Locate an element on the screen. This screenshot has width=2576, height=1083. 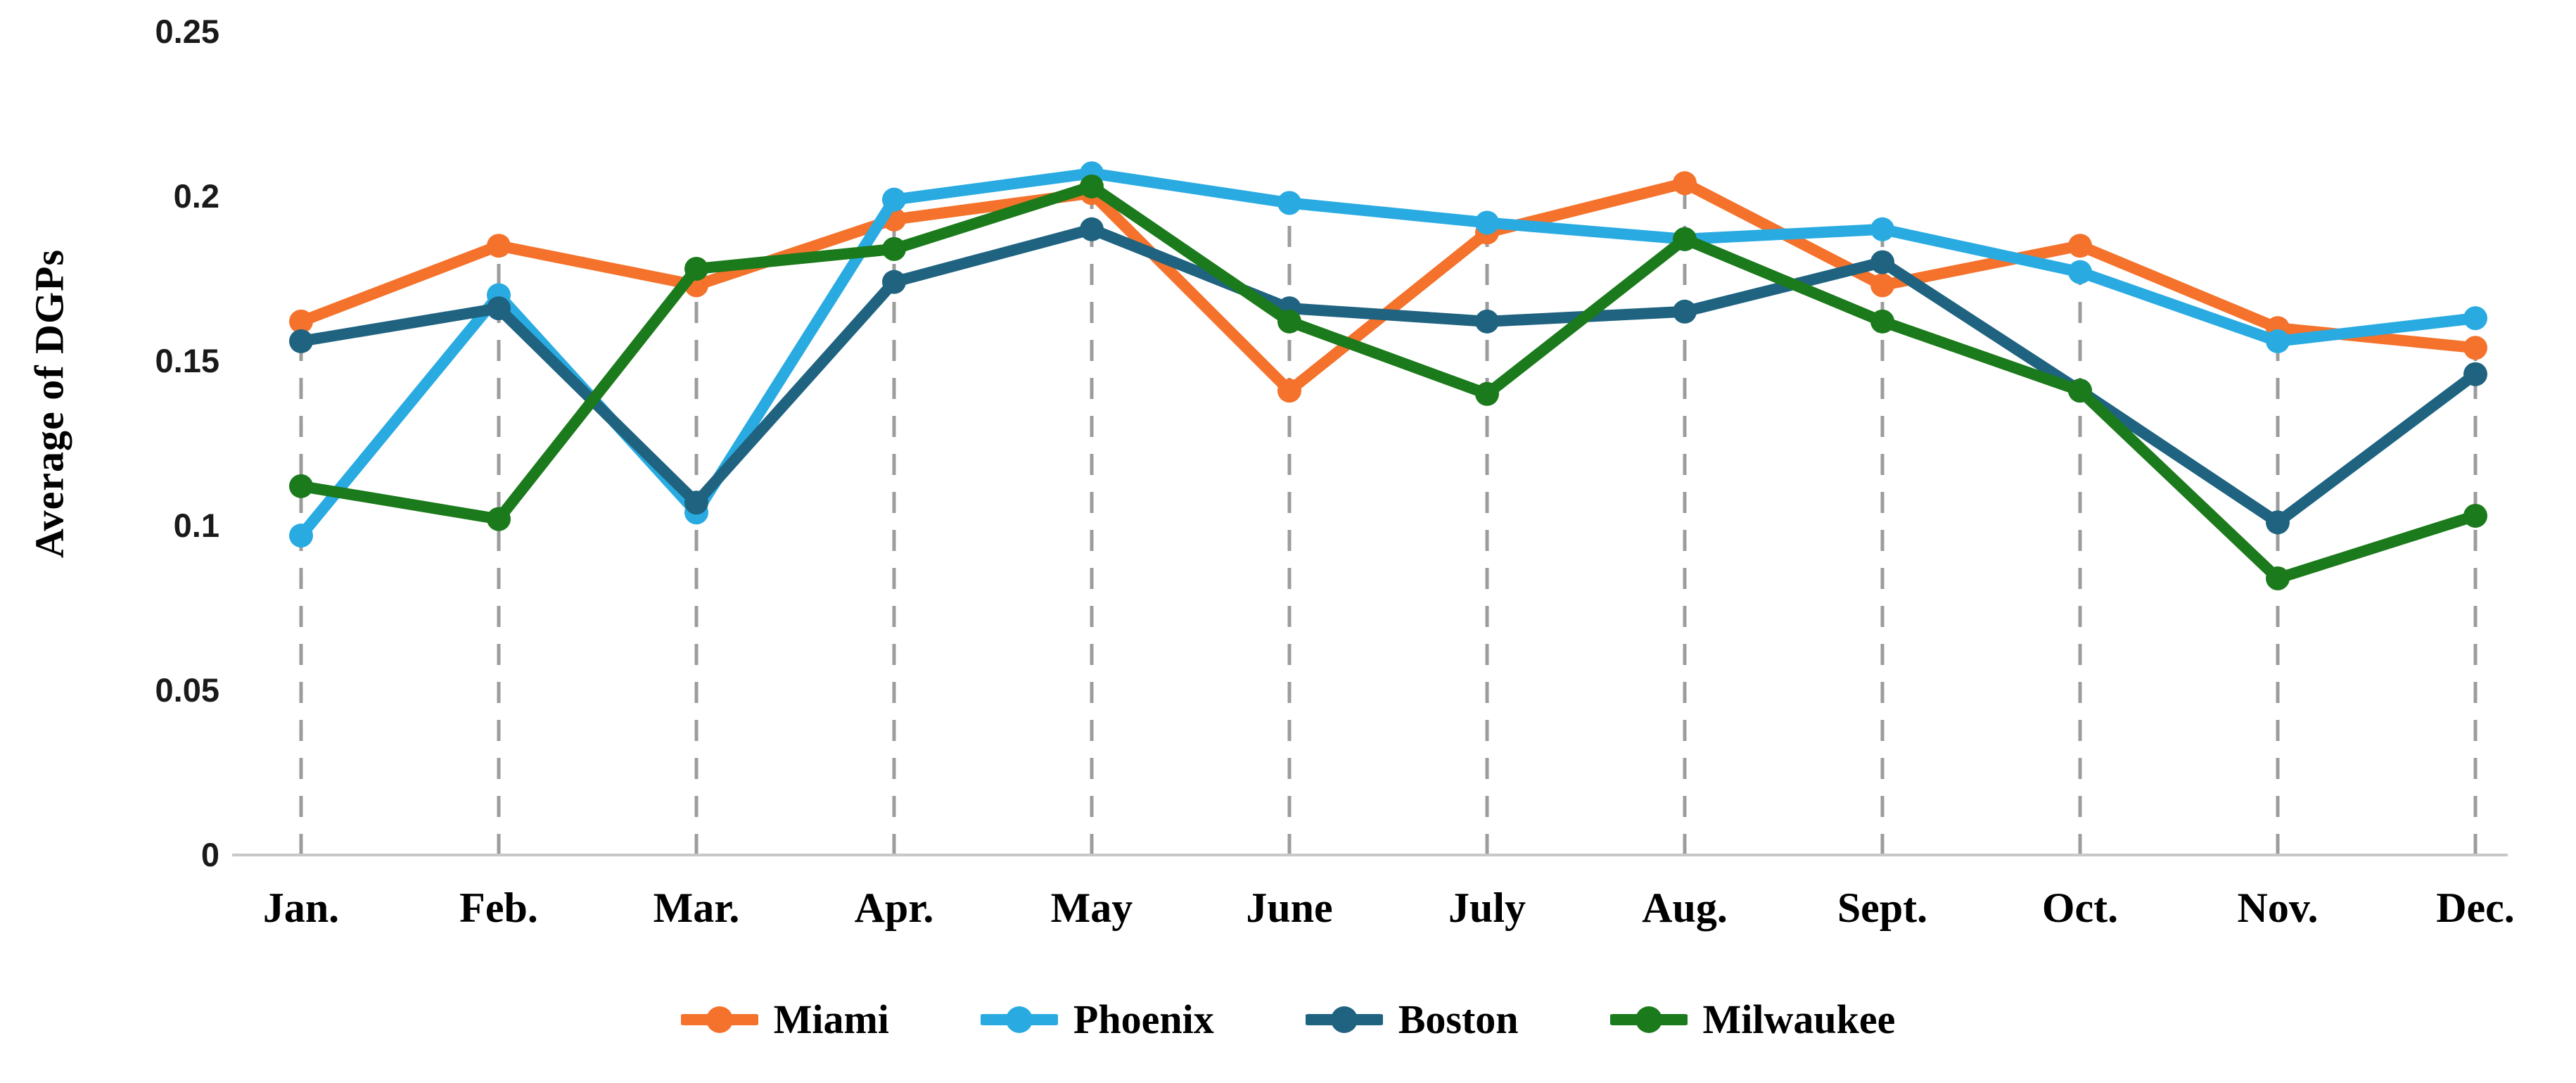
data-point-miami-dec is located at coordinates (2475, 348).